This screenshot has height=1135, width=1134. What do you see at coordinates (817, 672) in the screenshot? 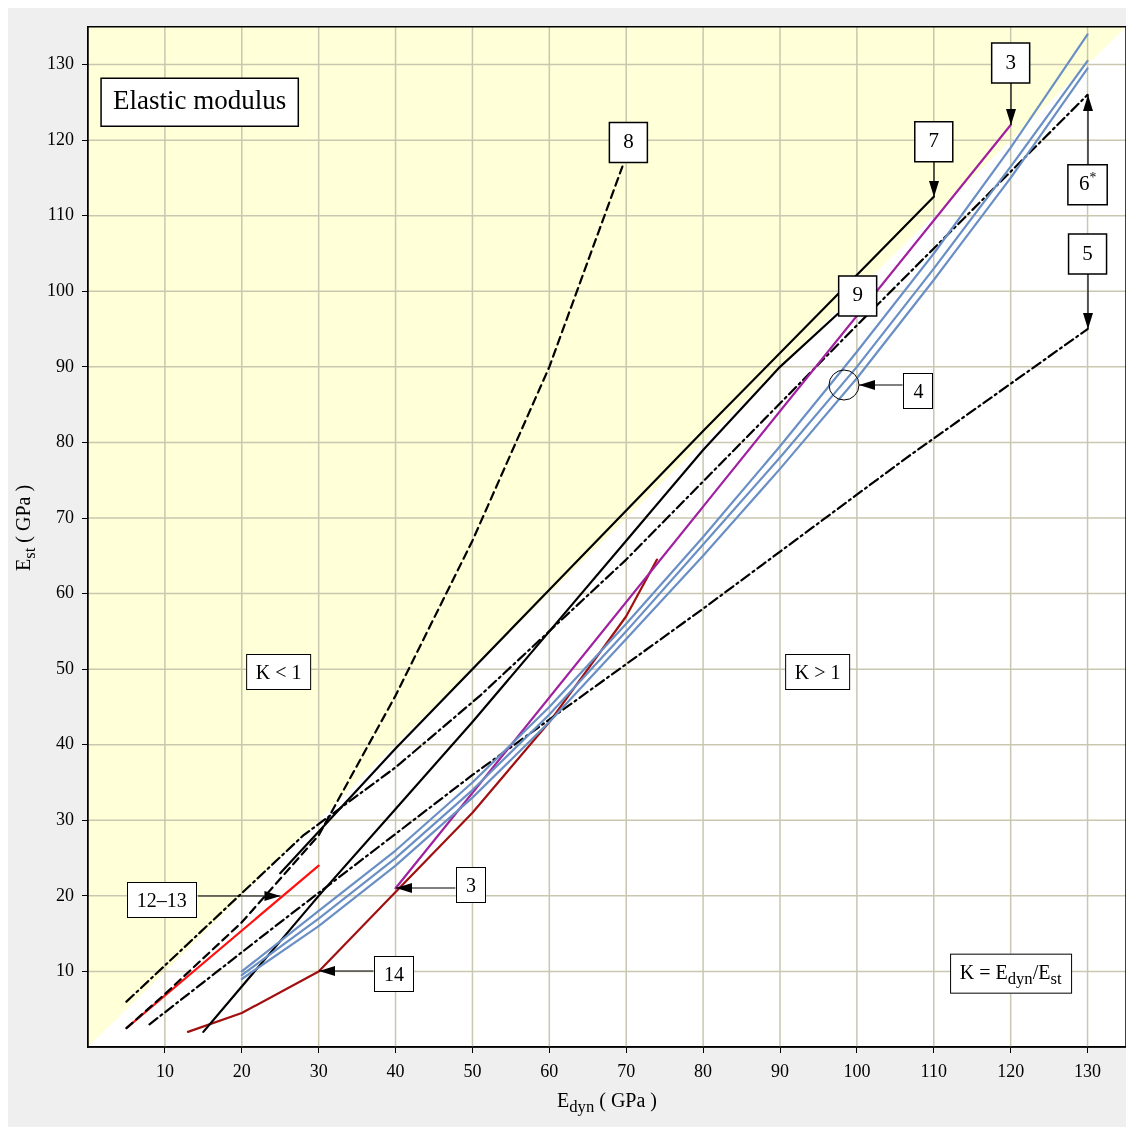
I see `annotation: K > 1` at bounding box center [817, 672].